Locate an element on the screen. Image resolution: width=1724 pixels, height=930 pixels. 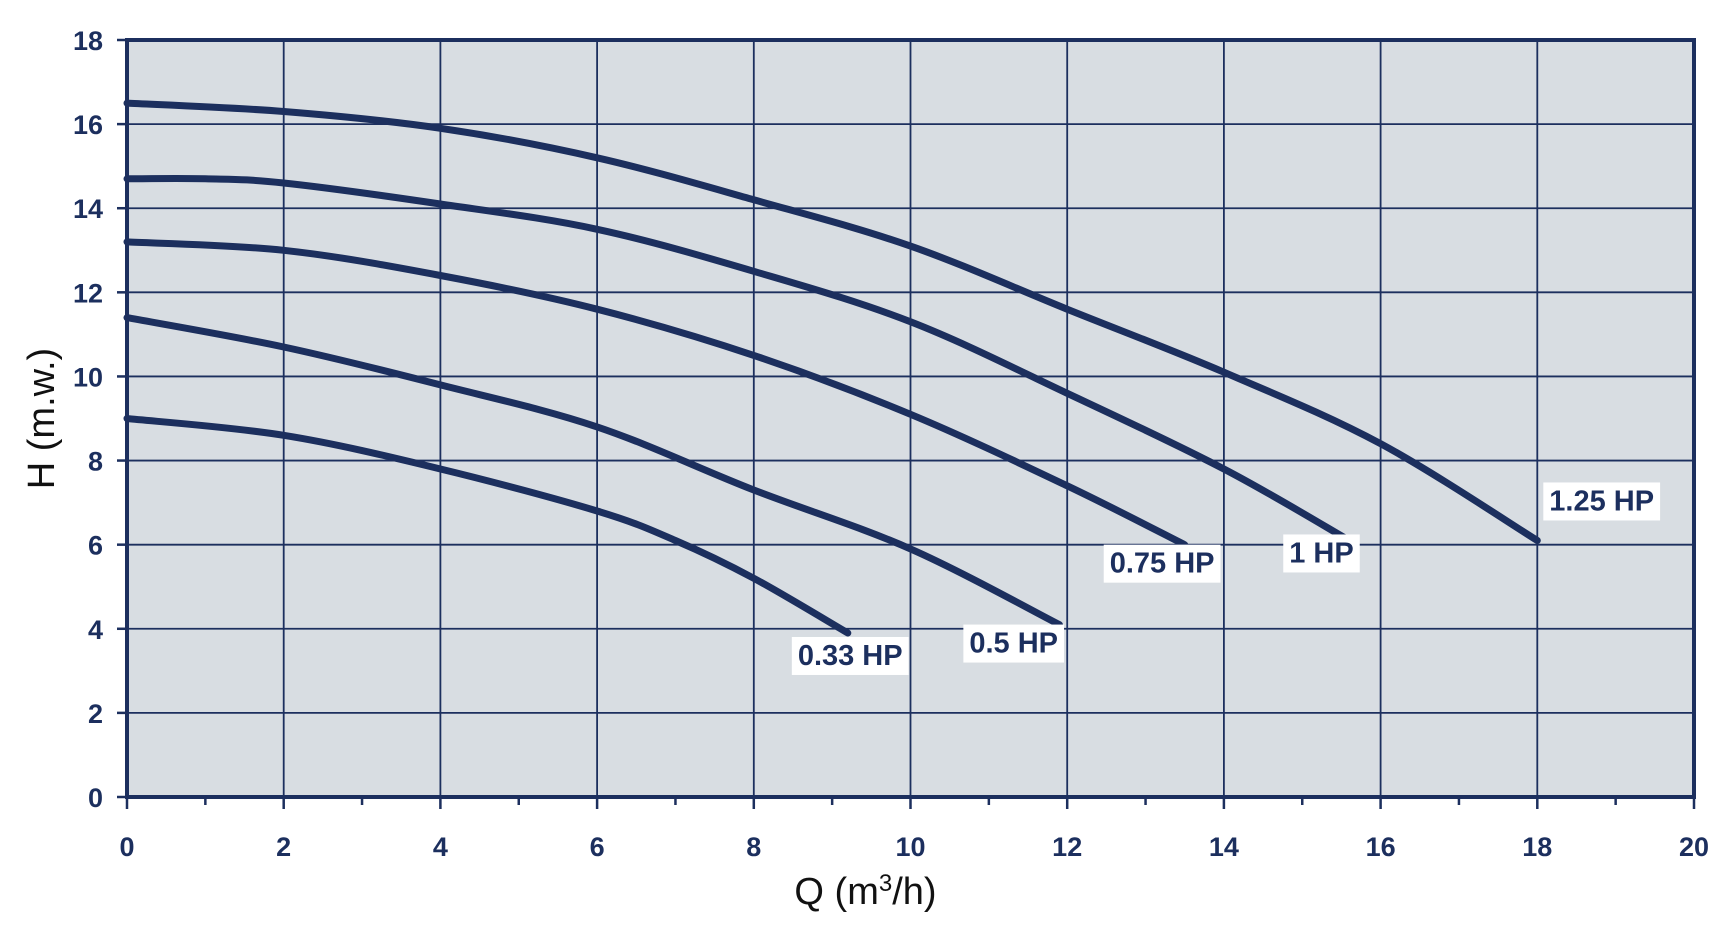
y-tick-label: 14 is located at coordinates (88, 209).